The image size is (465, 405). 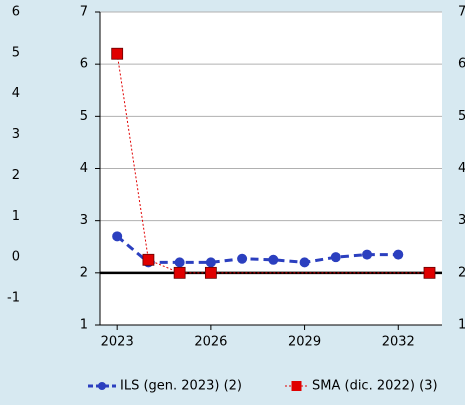 I want to click on y2-tick-label: 4, so click(x=461, y=168).